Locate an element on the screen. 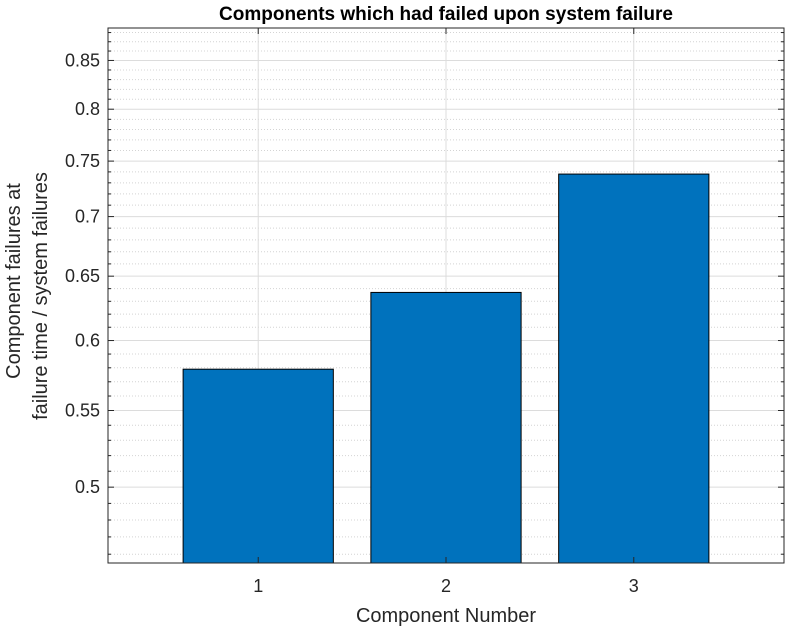 The image size is (789, 630). y-tick-label: 0.5 is located at coordinates (87, 487).